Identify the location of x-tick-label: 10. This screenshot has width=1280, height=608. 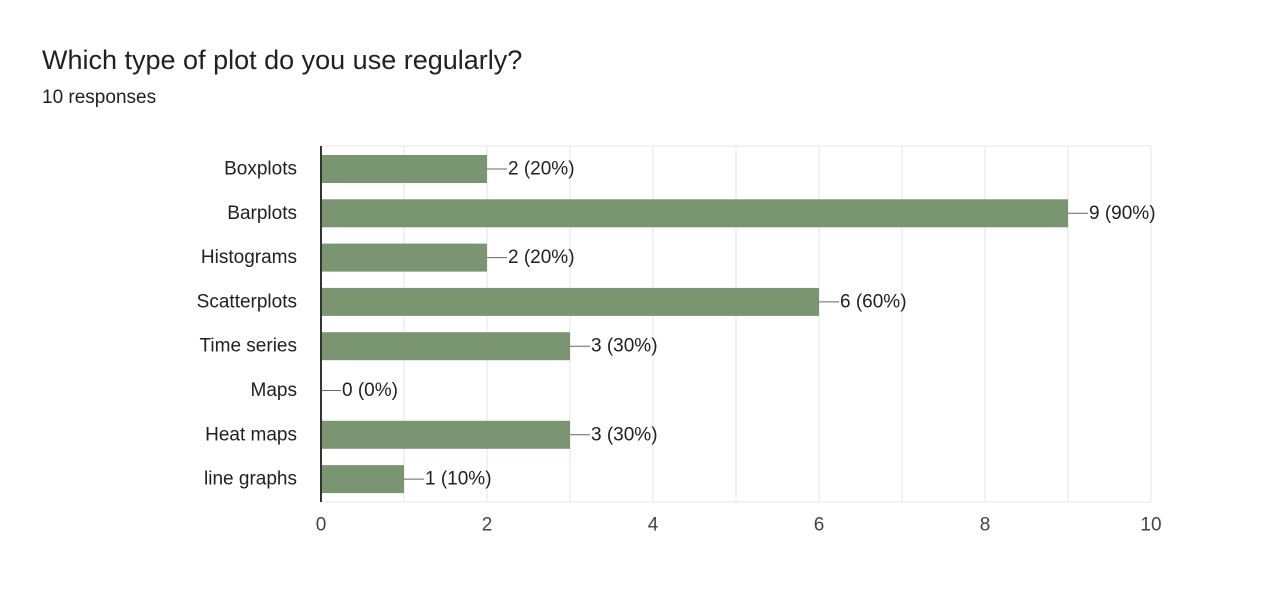
(1150, 525).